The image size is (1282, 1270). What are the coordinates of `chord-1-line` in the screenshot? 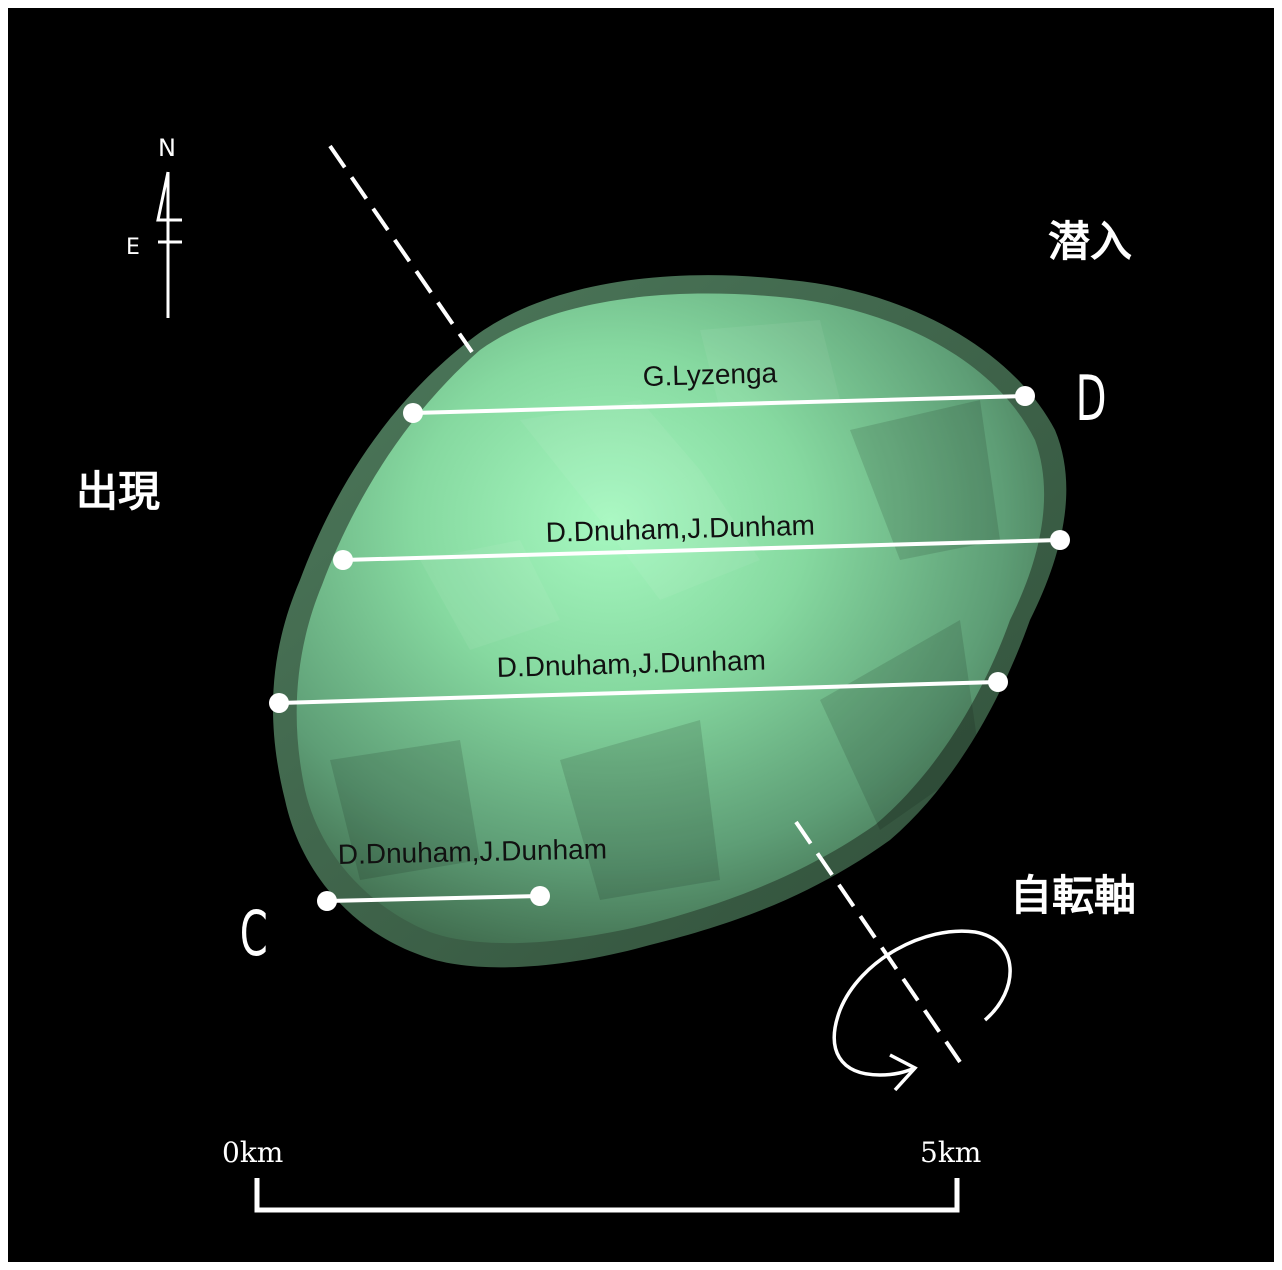 It's located at (719, 404).